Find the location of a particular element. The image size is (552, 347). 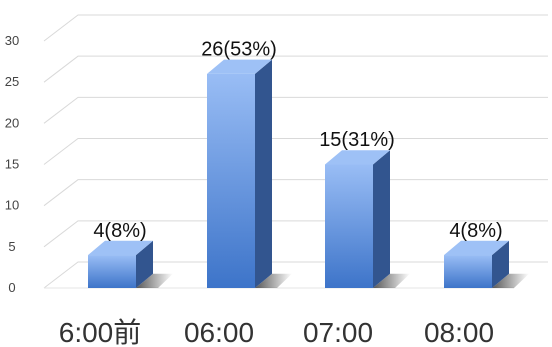

y-tick-label: 15 is located at coordinates (12, 164).